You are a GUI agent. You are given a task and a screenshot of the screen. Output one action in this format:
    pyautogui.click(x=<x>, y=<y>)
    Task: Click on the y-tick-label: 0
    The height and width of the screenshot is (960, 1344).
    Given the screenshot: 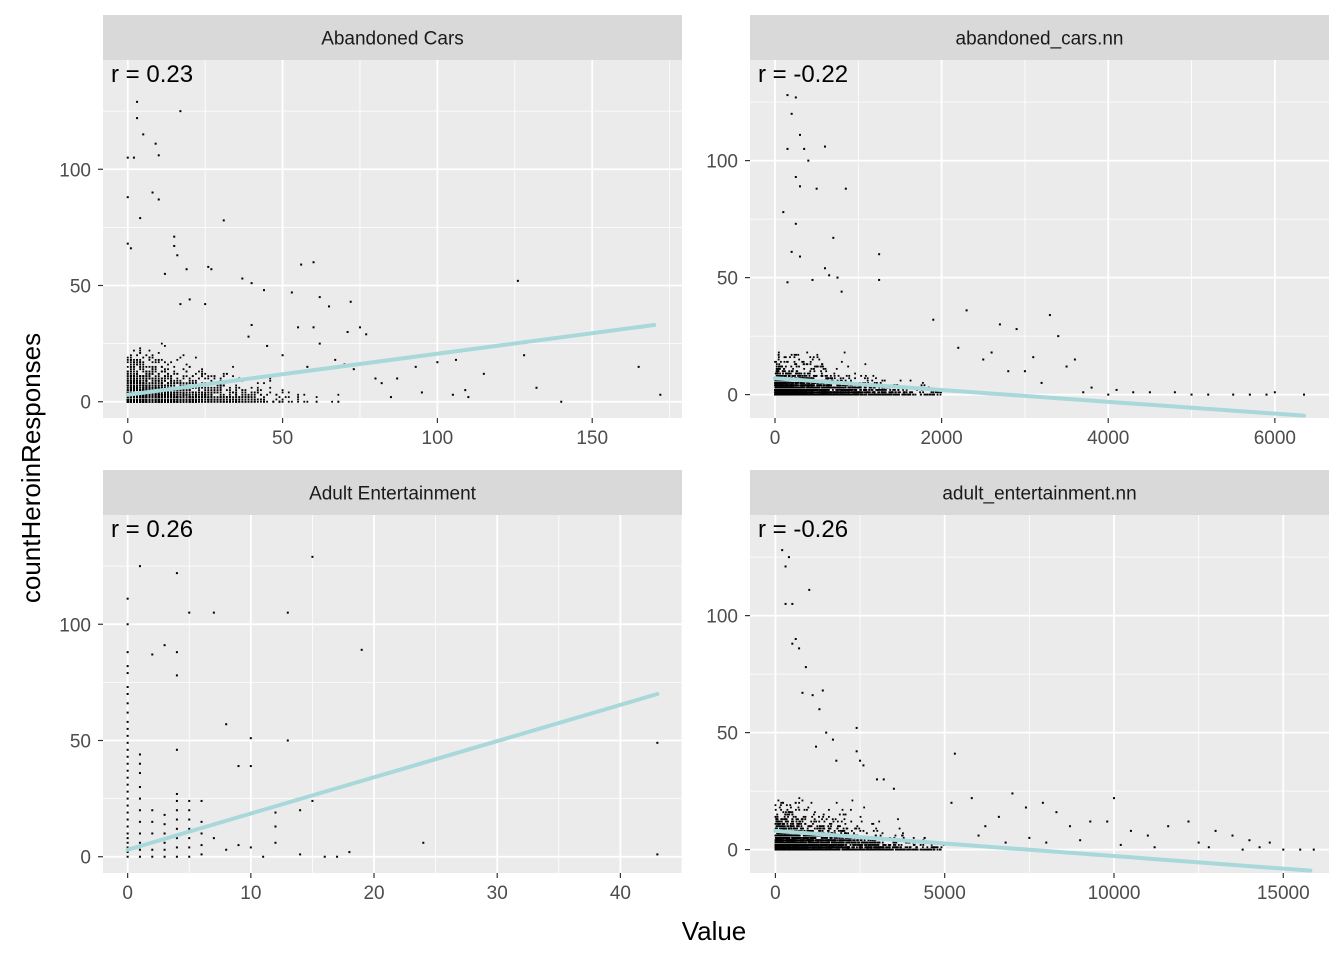 What is the action you would take?
    pyautogui.click(x=732, y=396)
    